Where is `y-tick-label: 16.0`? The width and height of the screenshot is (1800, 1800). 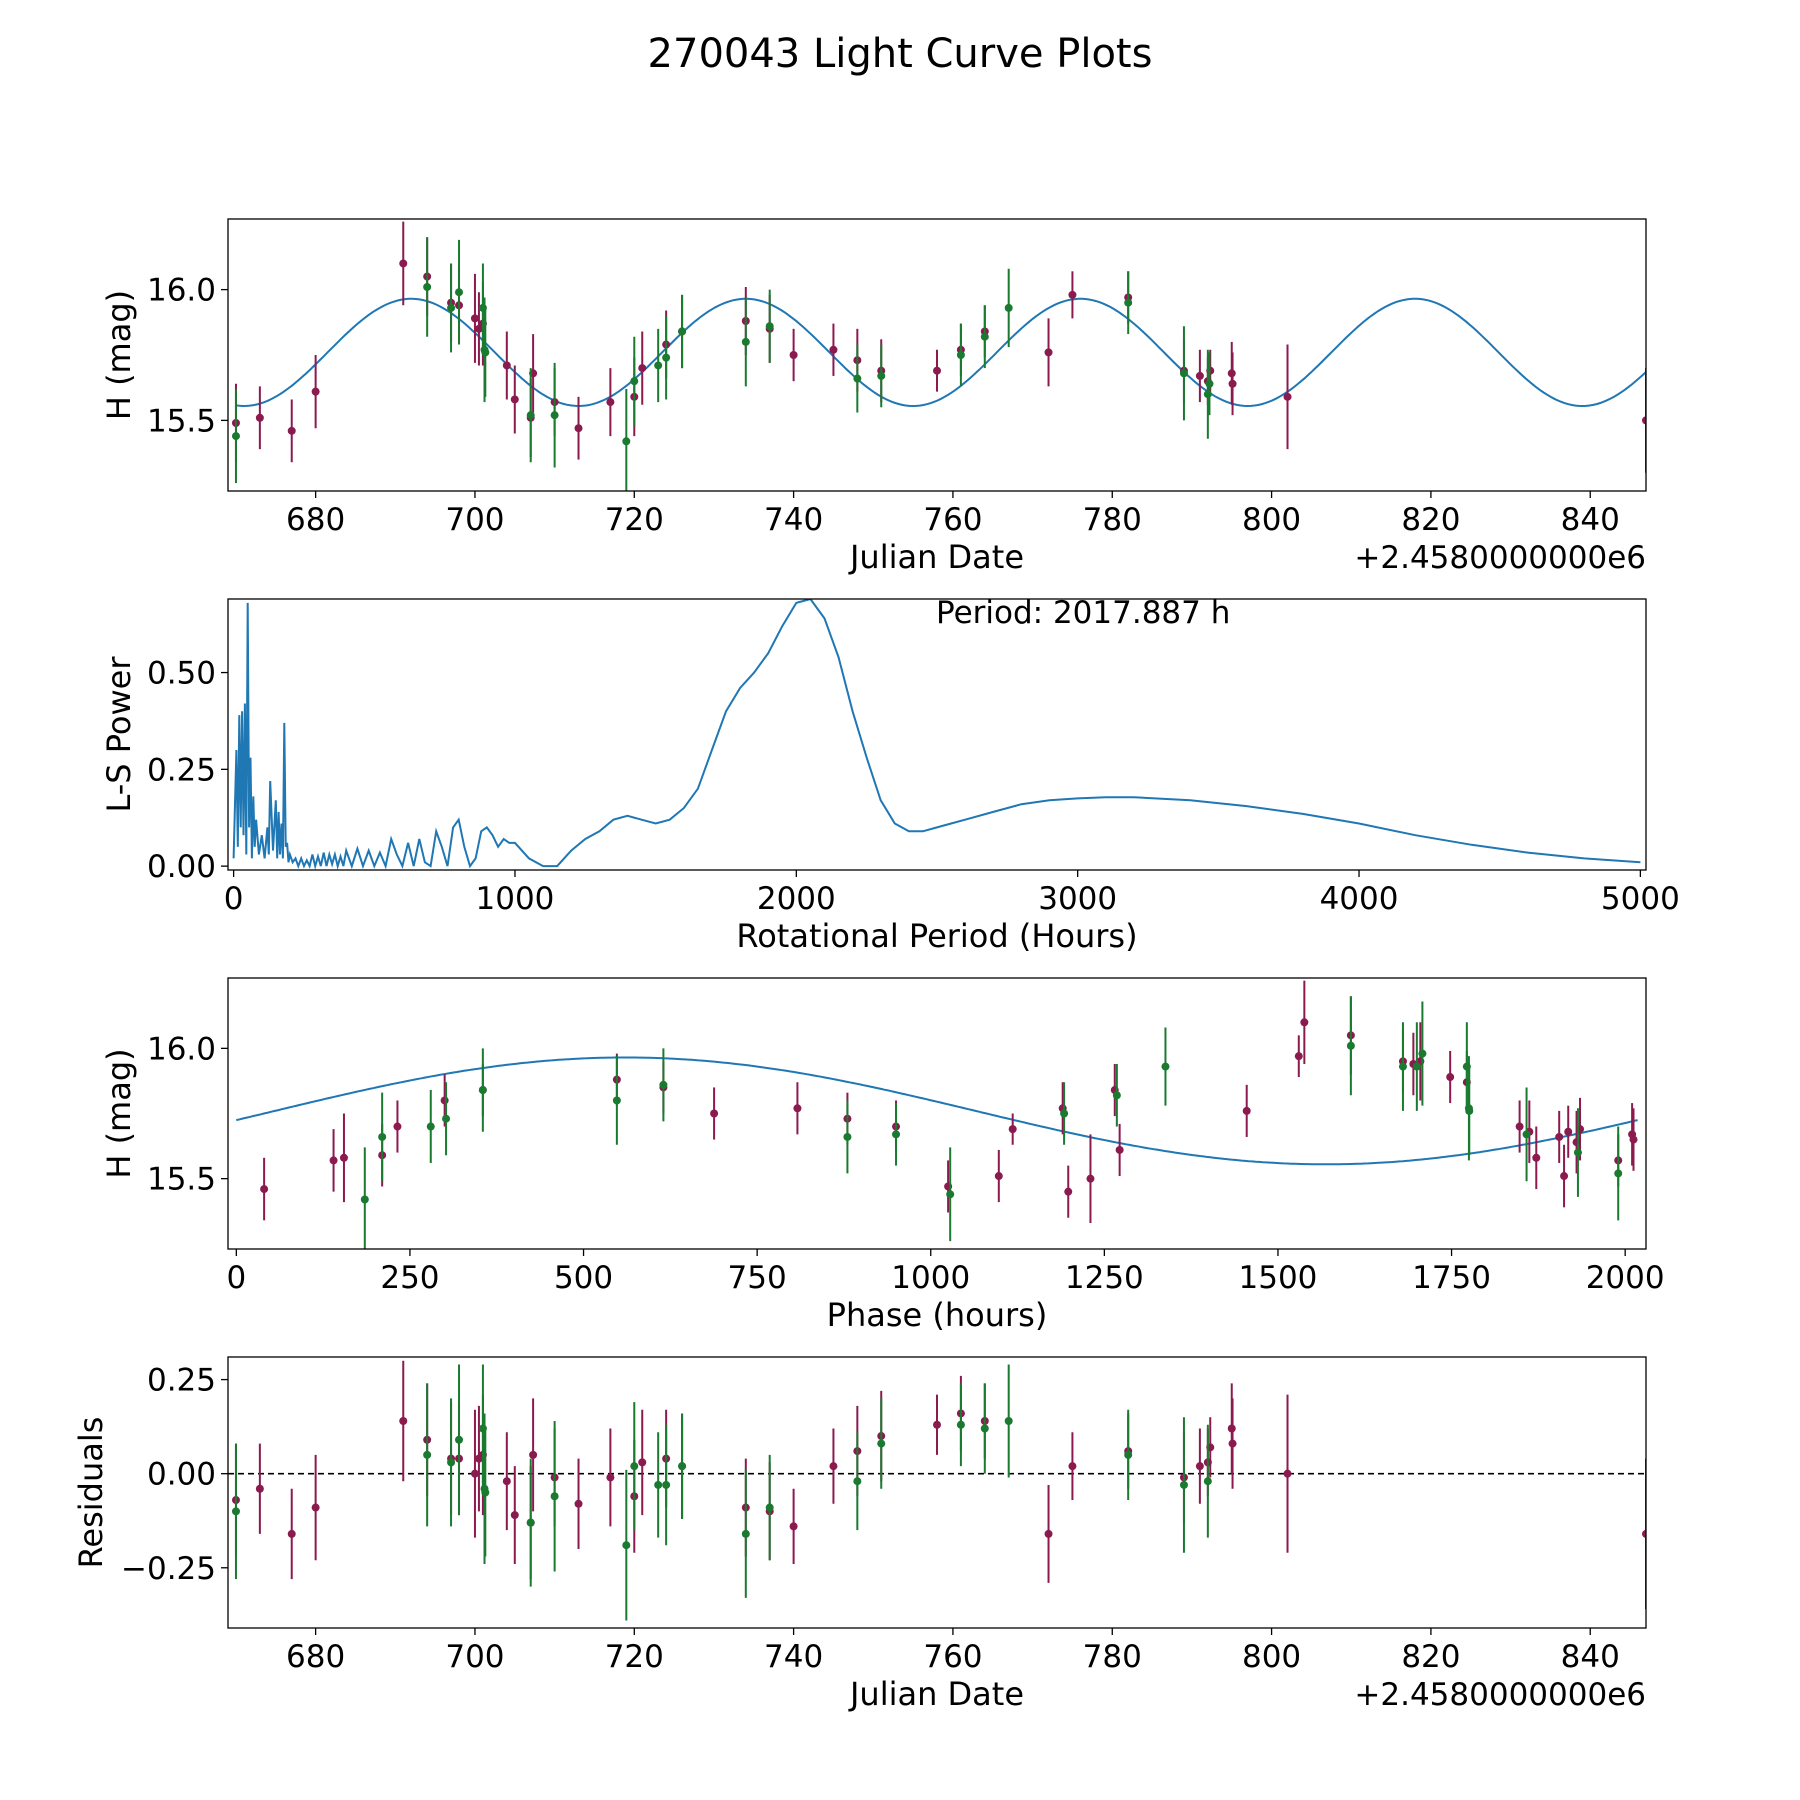 y-tick-label: 16.0 is located at coordinates (181, 291).